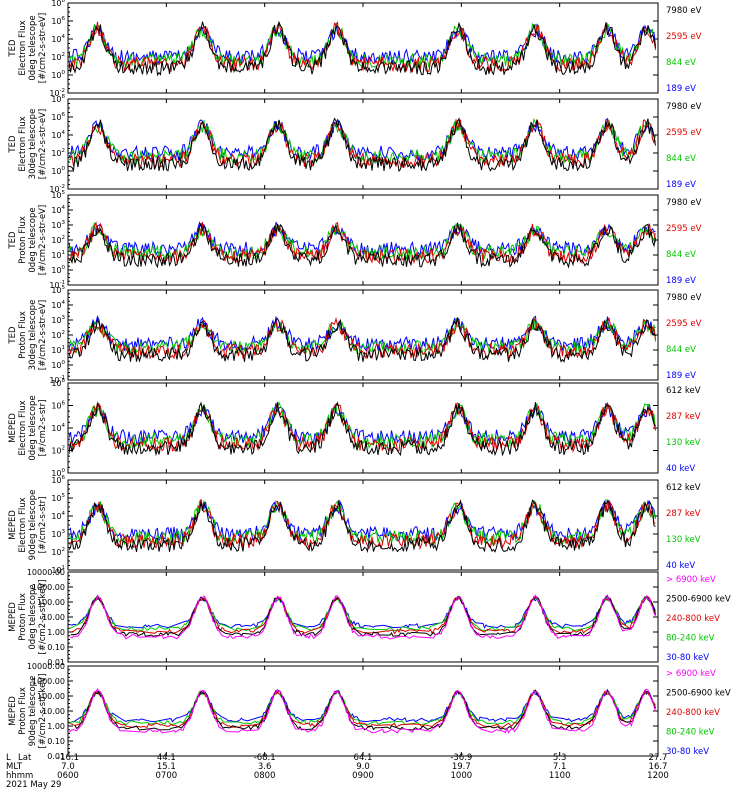 The width and height of the screenshot is (750, 800). I want to click on x-row-label: hhmm, so click(19, 776).